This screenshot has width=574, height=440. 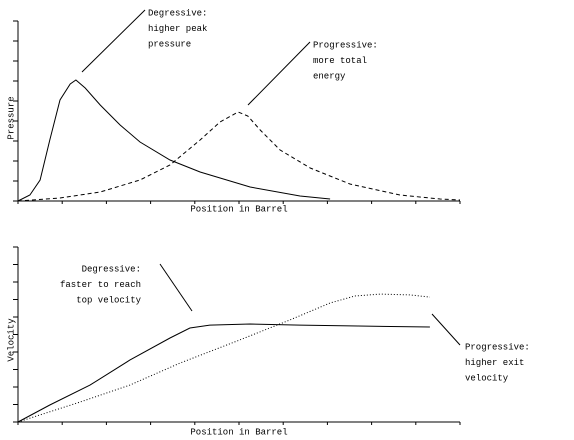 What do you see at coordinates (329, 76) in the screenshot?
I see `annotation-text: energy` at bounding box center [329, 76].